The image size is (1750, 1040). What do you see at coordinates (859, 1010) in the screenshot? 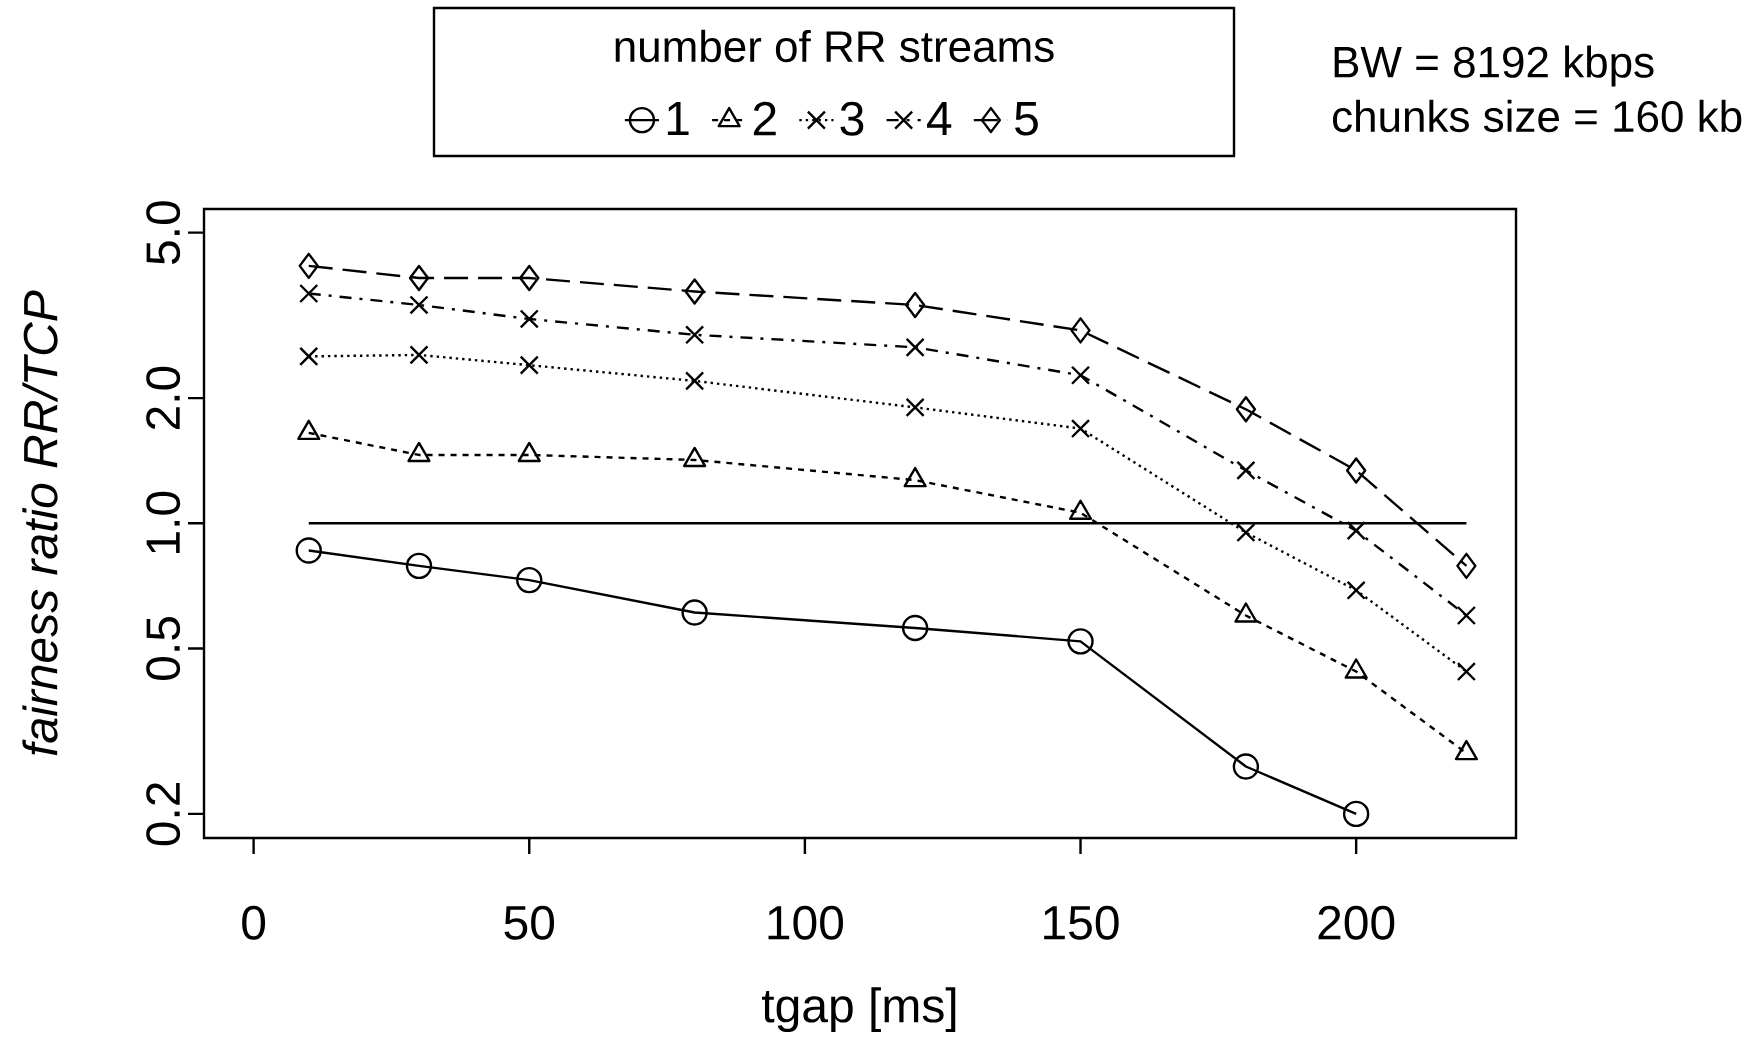
I see `x-axis-title: tgap [ms]` at bounding box center [859, 1010].